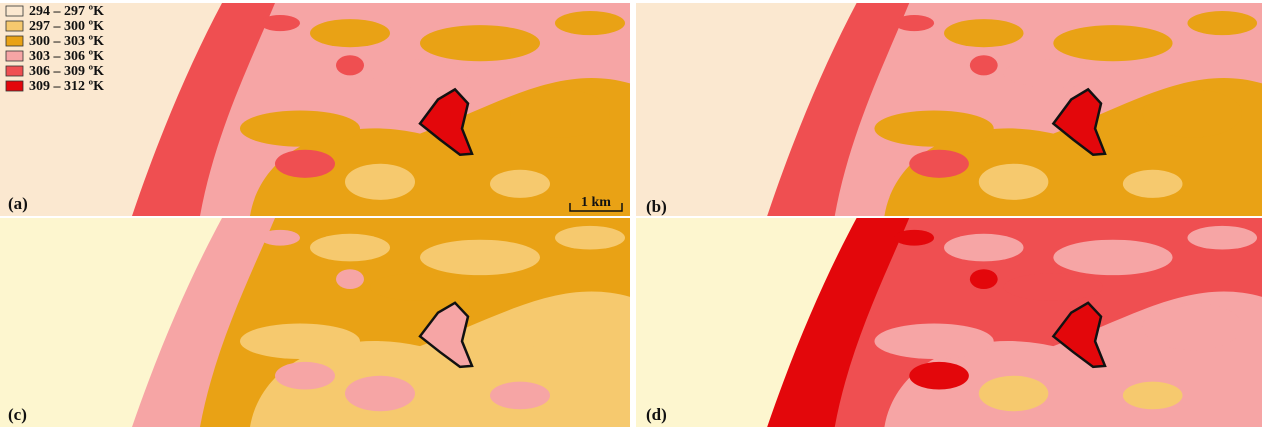  I want to click on panel-label: (c), so click(17, 414).